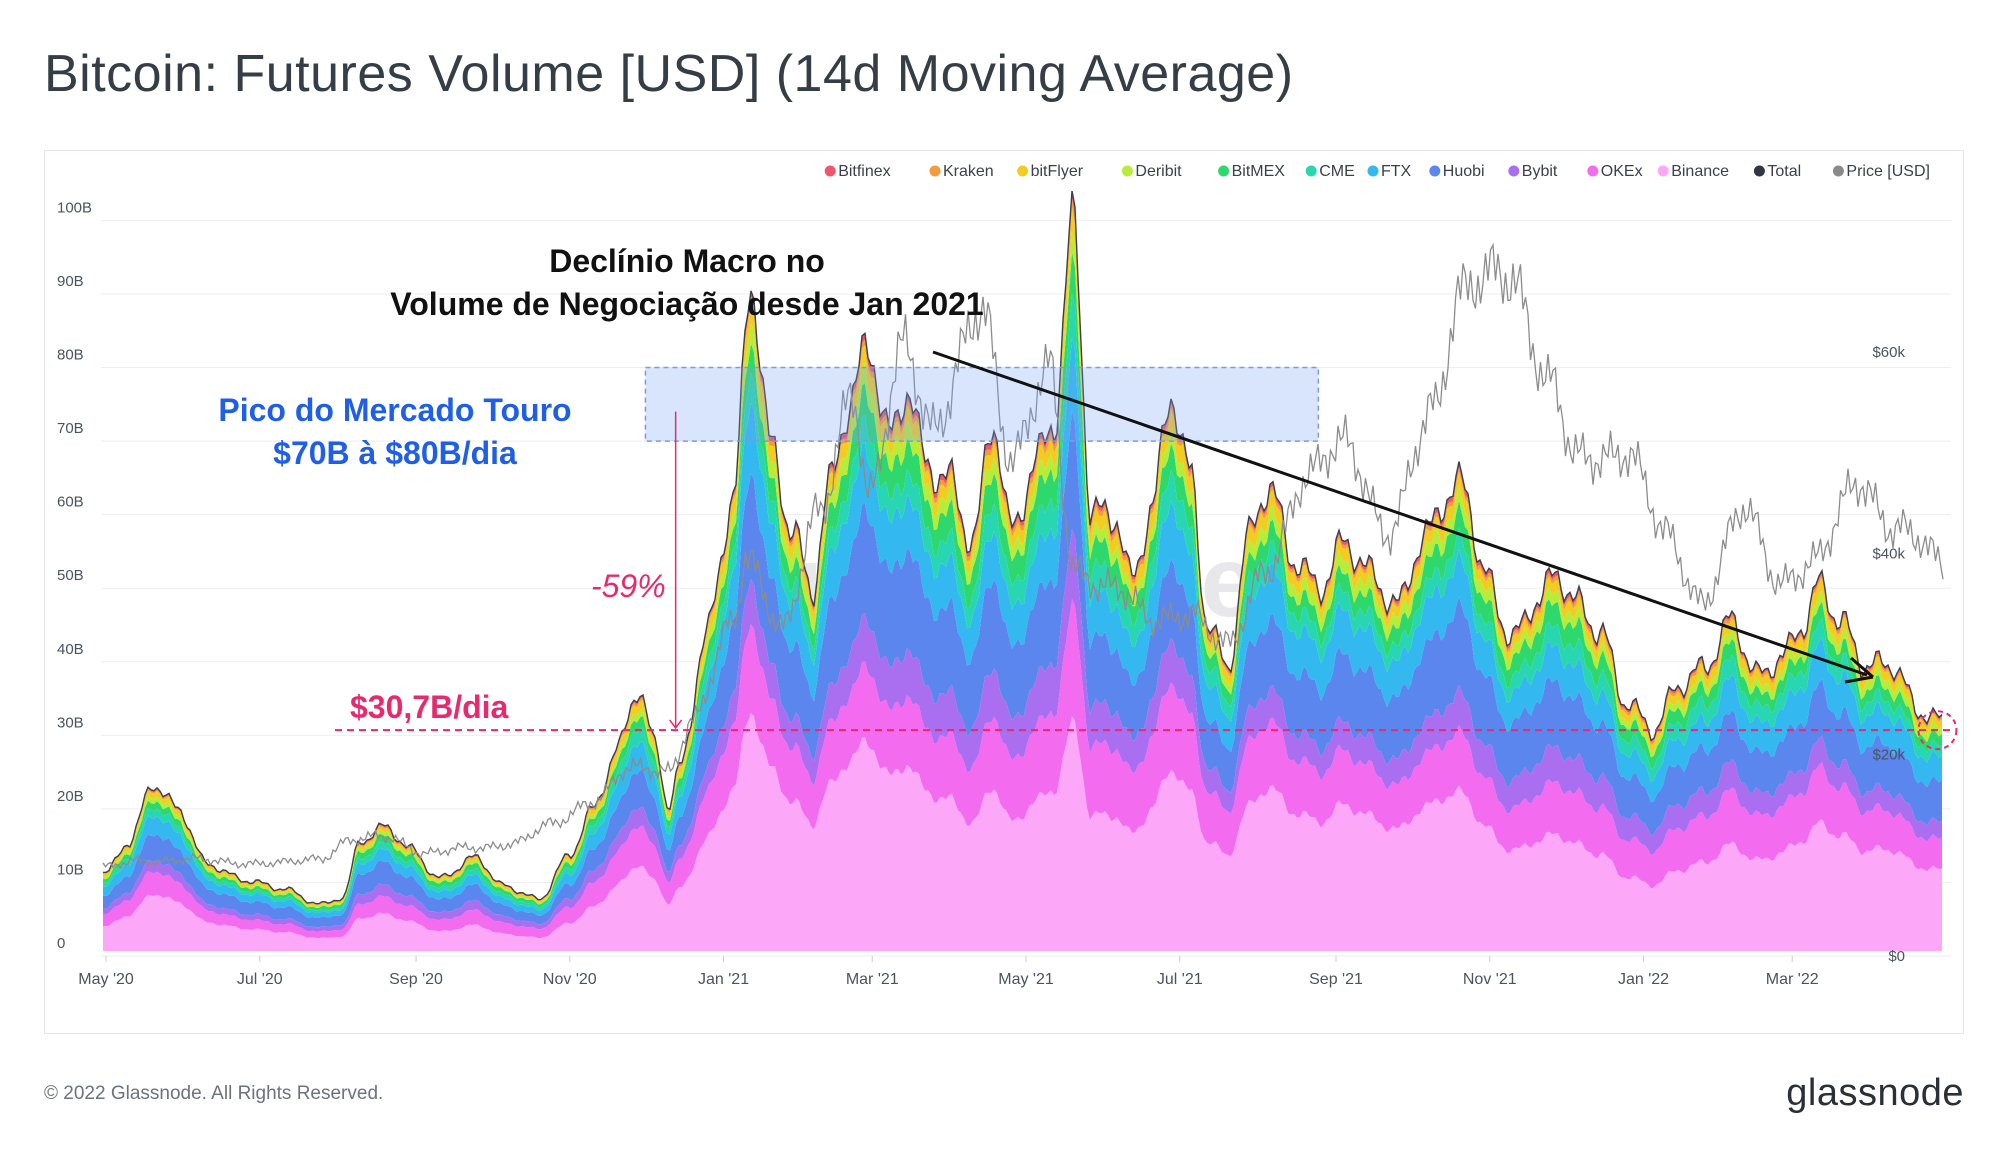 The image size is (2000, 1152). What do you see at coordinates (395, 453) in the screenshot?
I see `bull-peak-range: $70B à $80B/dia` at bounding box center [395, 453].